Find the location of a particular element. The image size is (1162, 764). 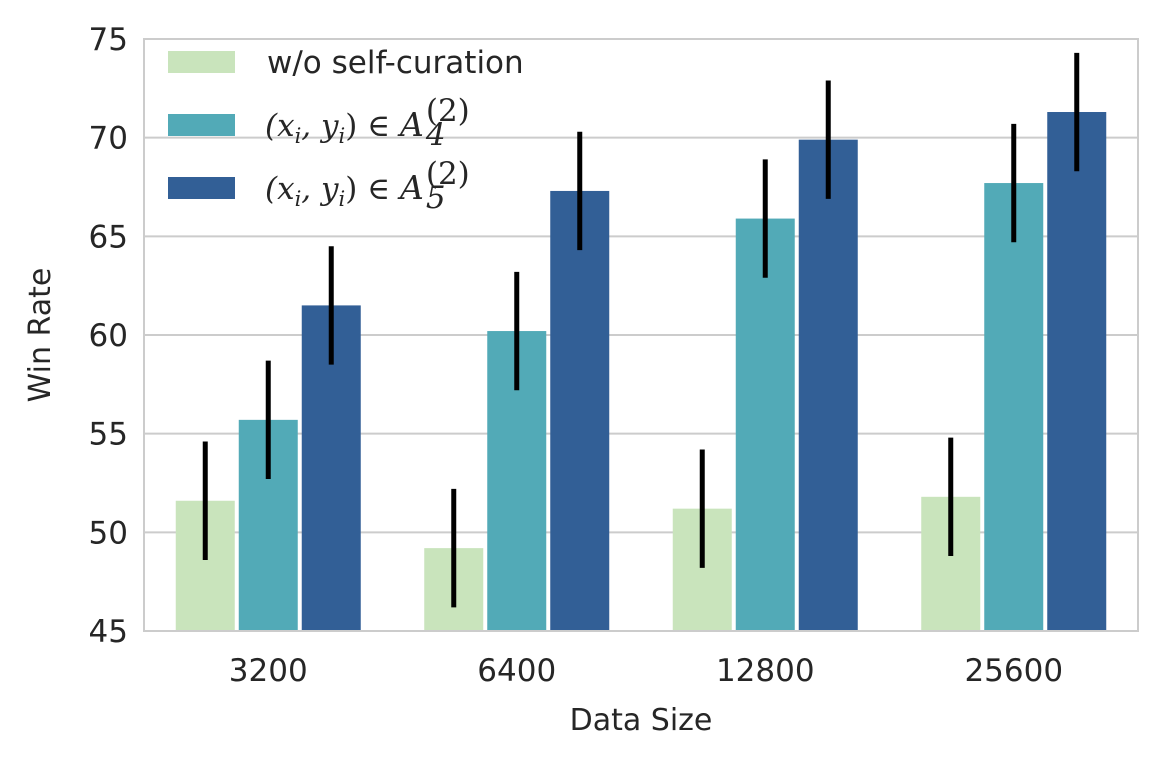

x-tick-label: 3200 is located at coordinates (268, 671).